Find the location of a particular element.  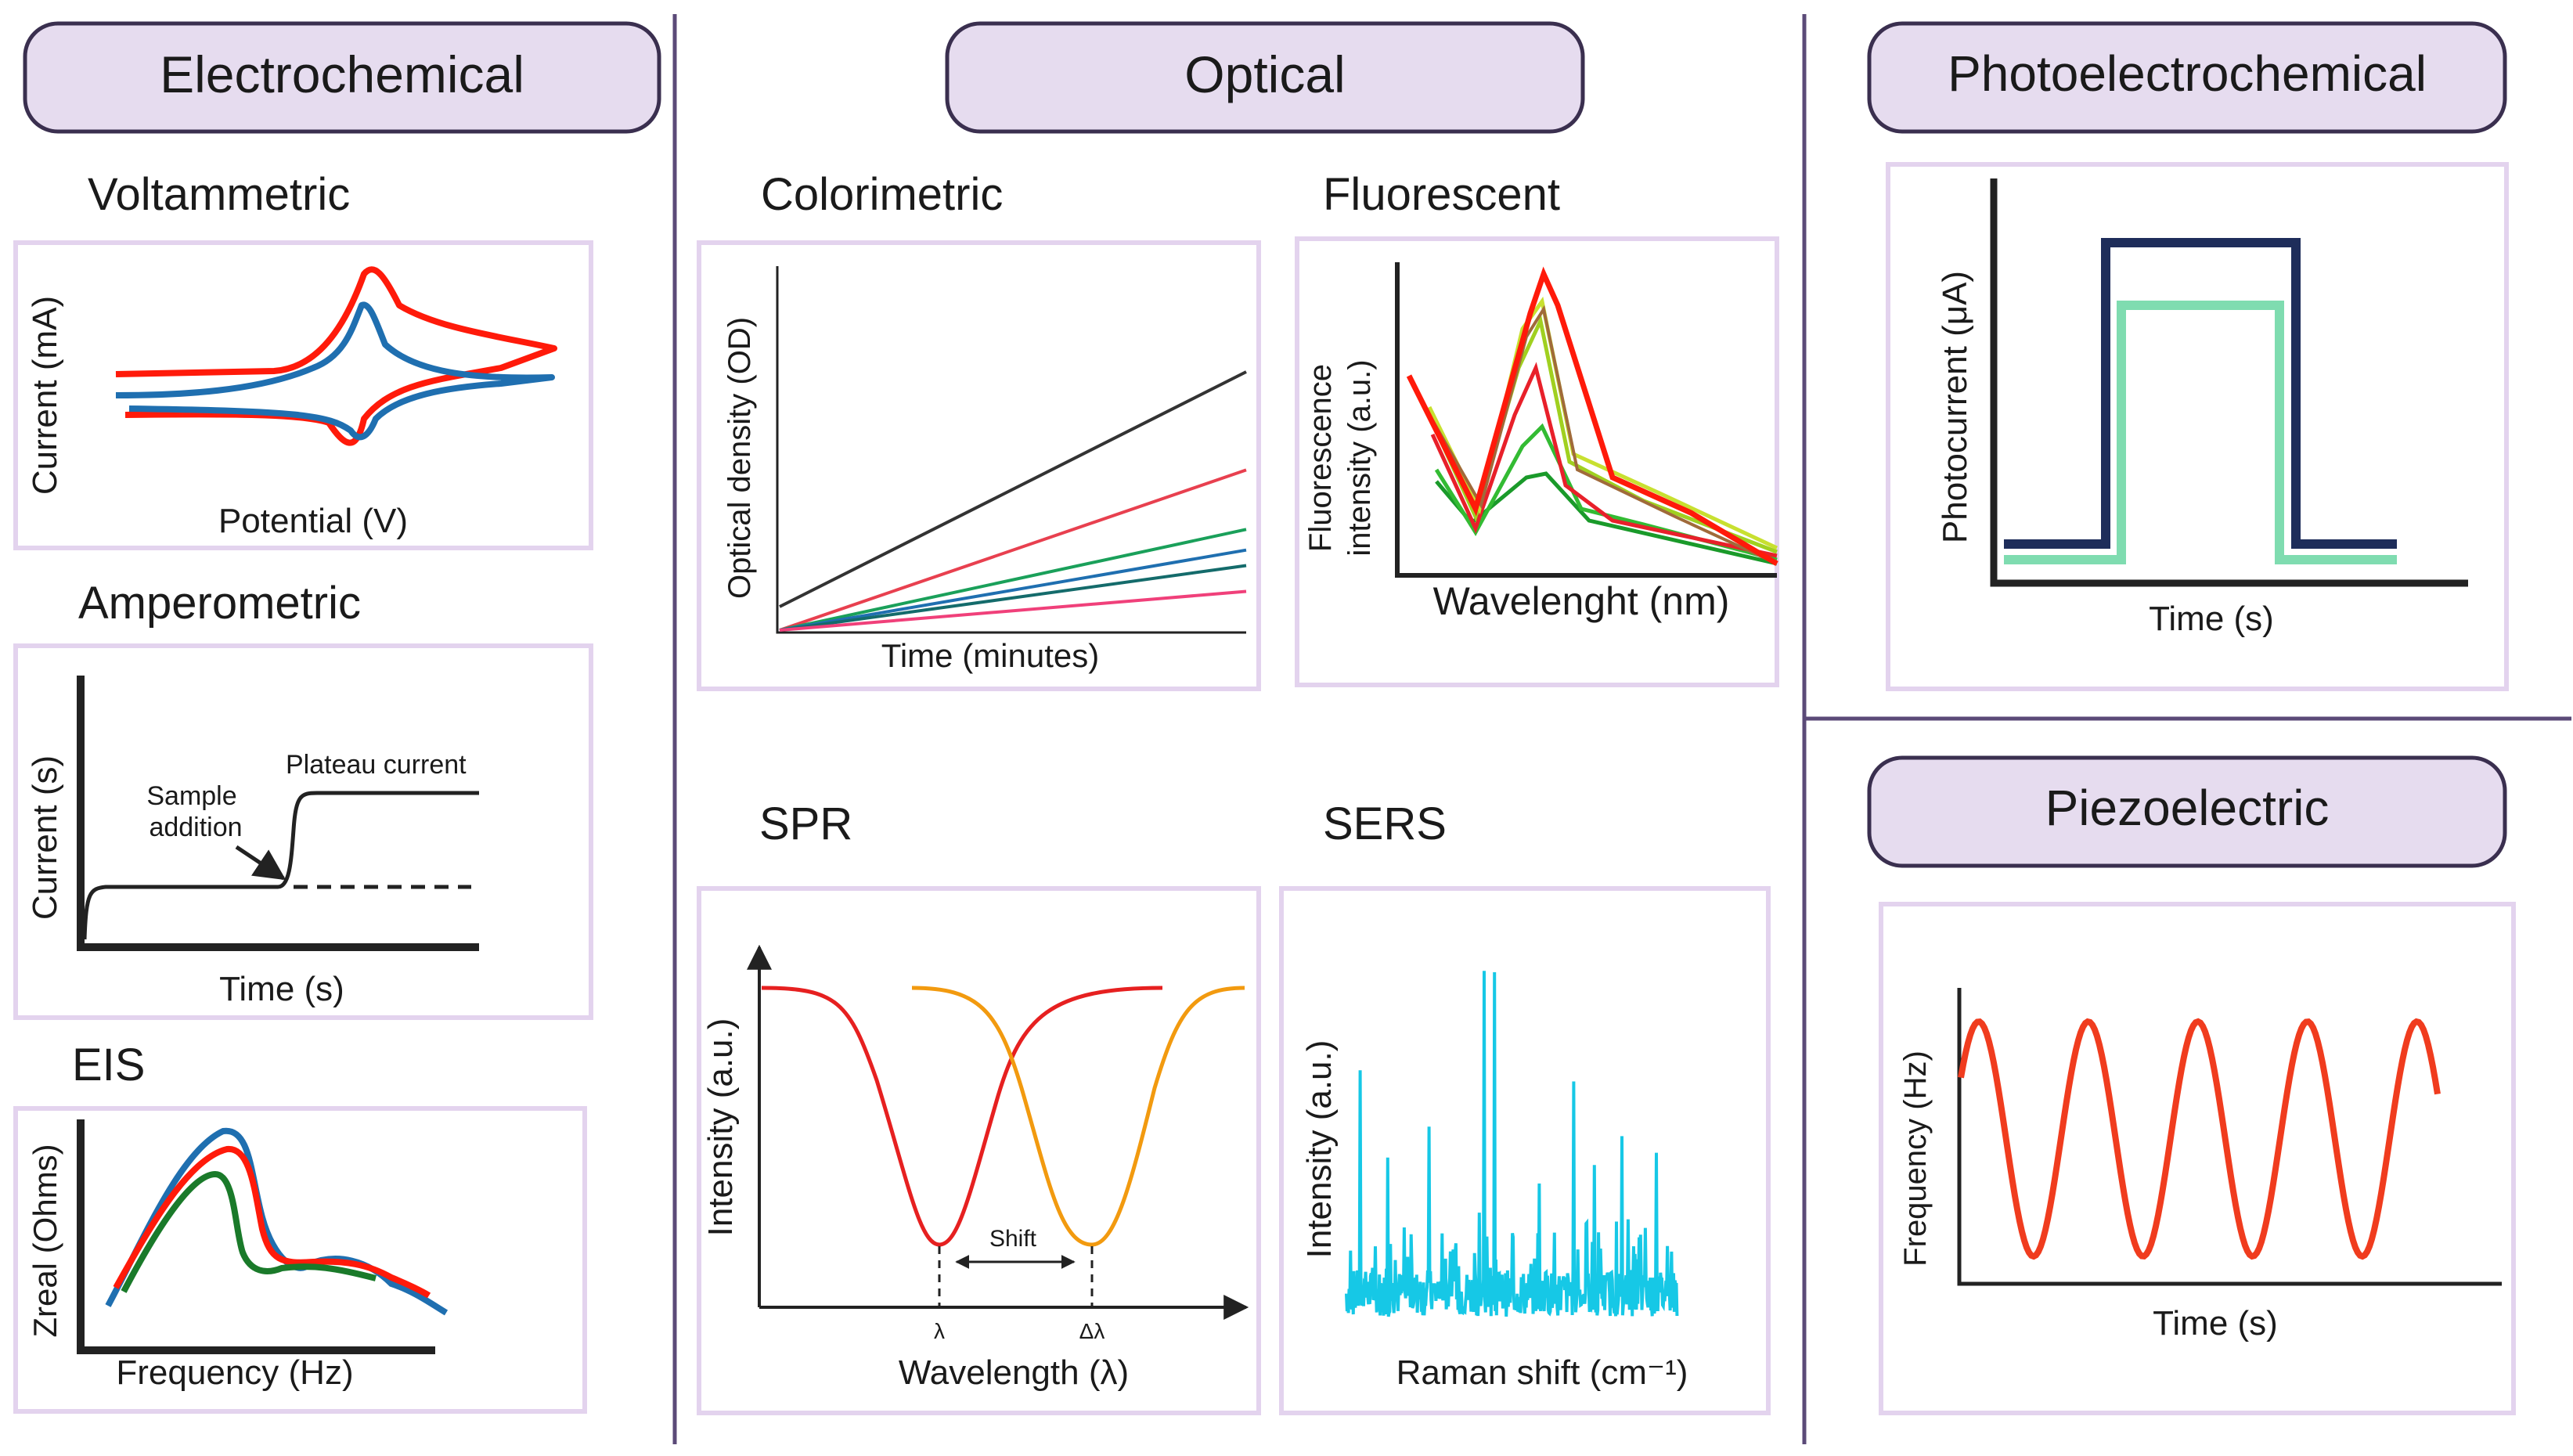

amperometric-xlabel: Time (s) is located at coordinates (281, 989).